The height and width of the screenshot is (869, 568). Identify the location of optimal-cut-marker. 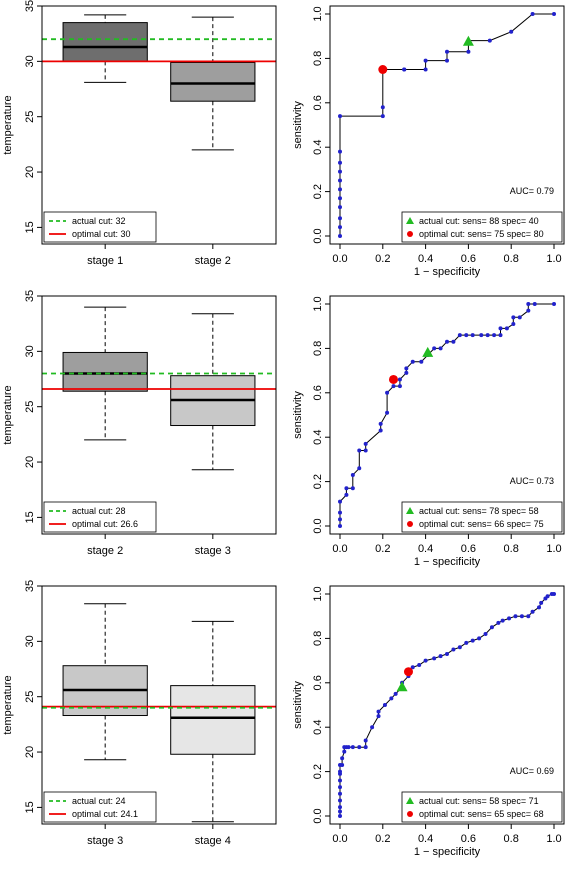
(393, 379).